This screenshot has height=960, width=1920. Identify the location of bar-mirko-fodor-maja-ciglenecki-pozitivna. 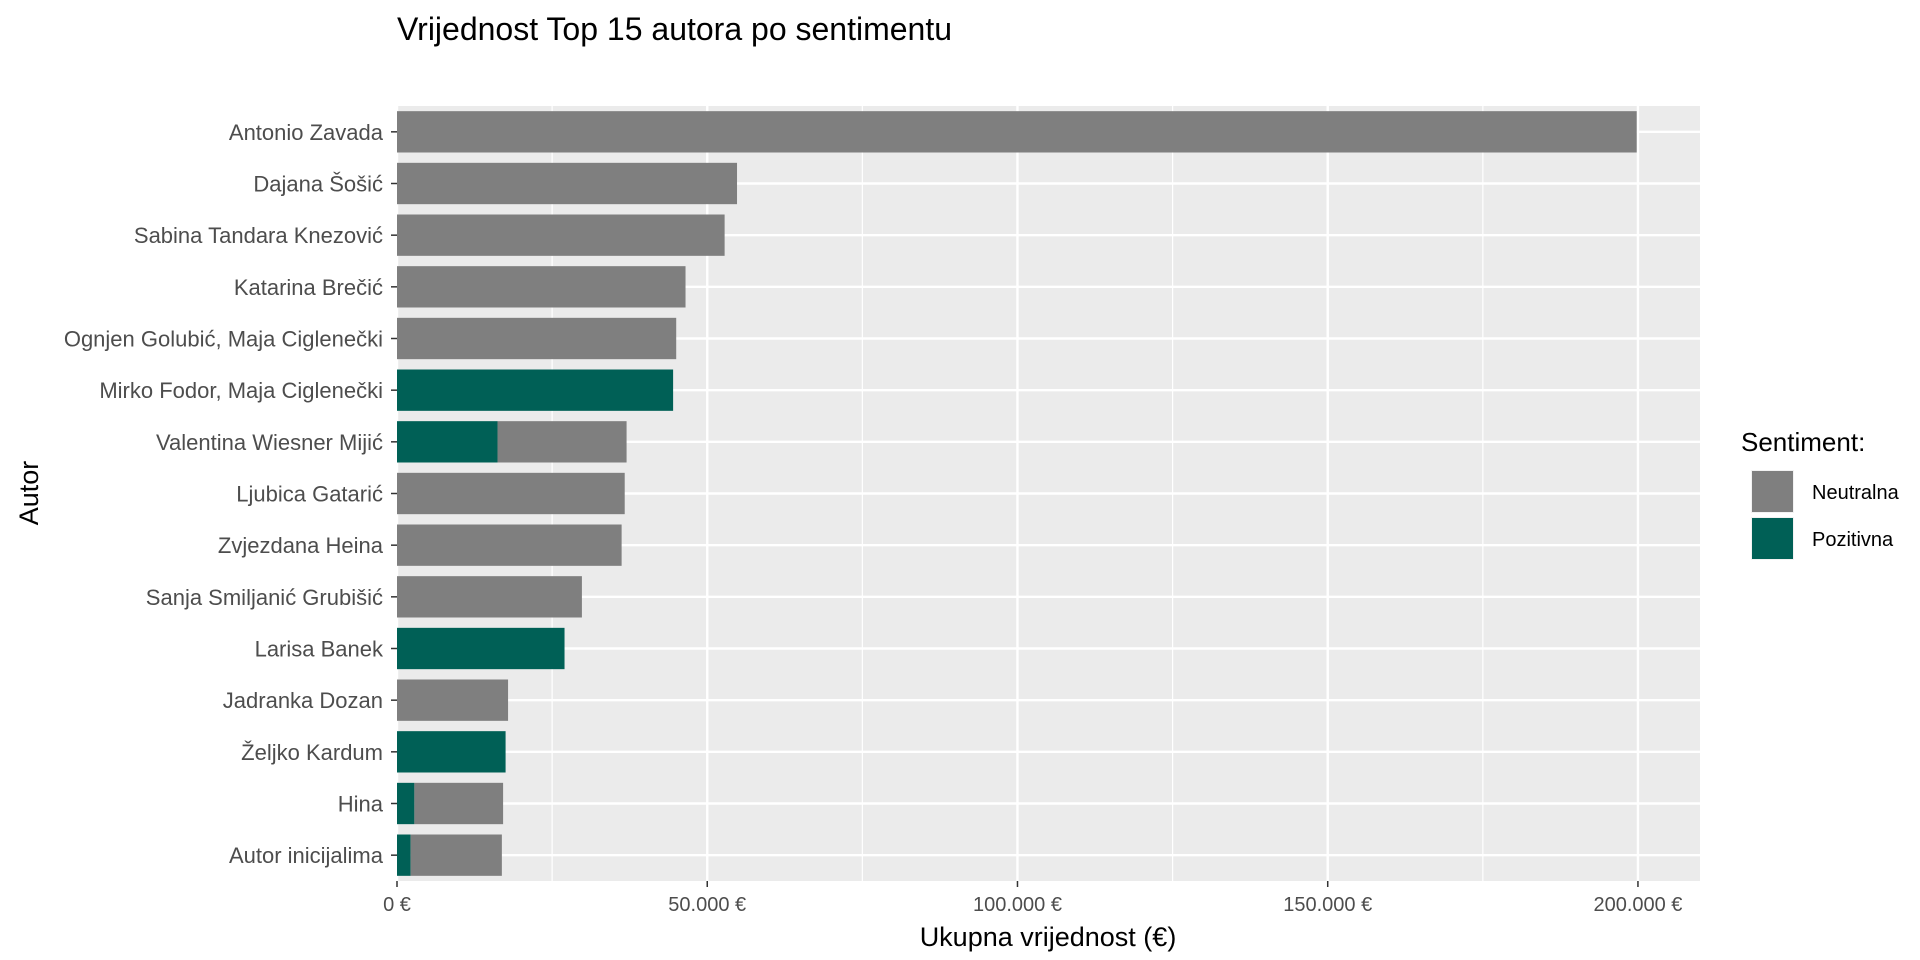
(535, 390).